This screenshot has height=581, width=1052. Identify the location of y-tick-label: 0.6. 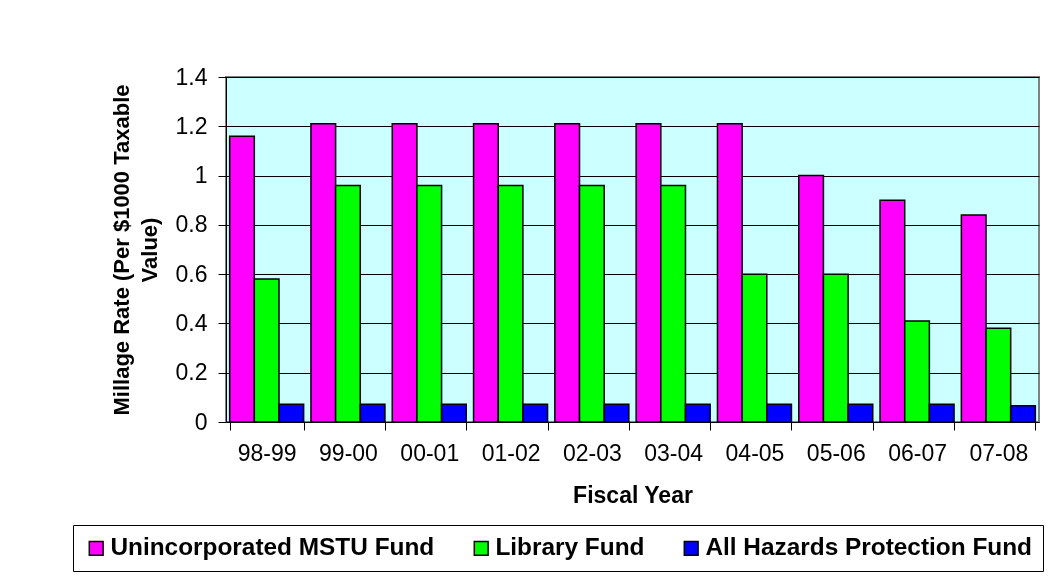
(191, 273).